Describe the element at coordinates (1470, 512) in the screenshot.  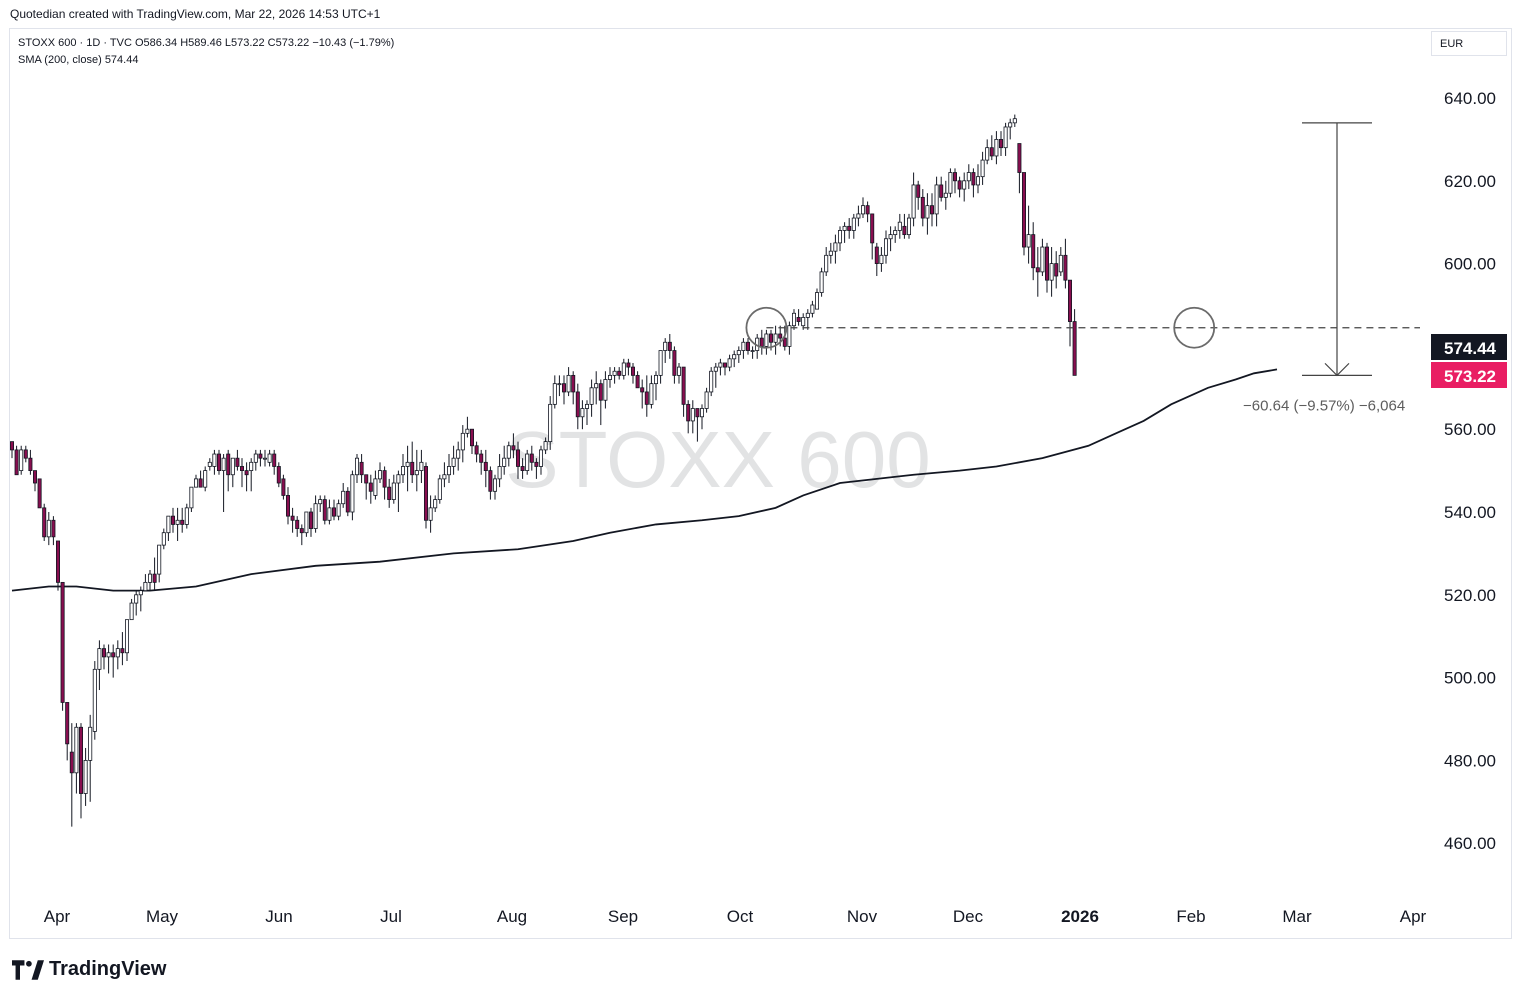
I see `y-tick-label: 540.00` at that location.